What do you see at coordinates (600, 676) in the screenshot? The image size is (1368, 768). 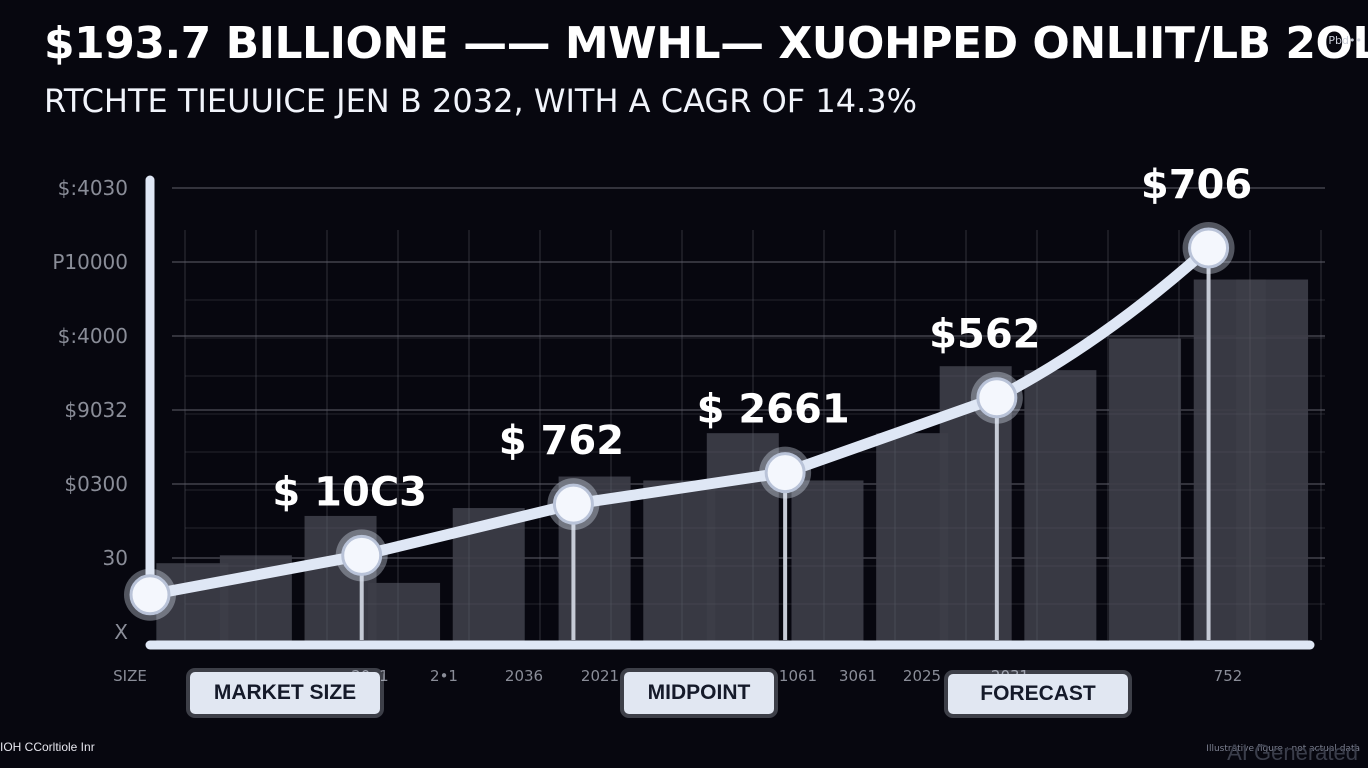 I see `x-tick-label: 2021` at bounding box center [600, 676].